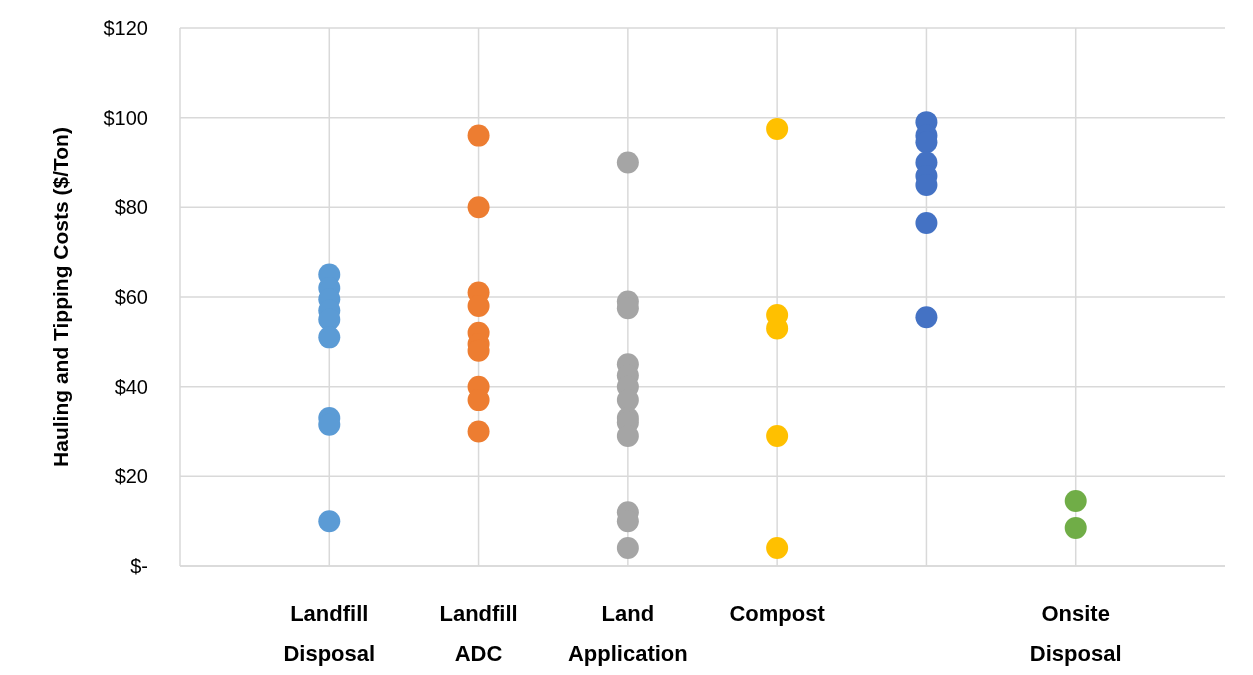 This screenshot has height=675, width=1253. Describe the element at coordinates (60, 297) in the screenshot. I see `y-axis-title: Hauling and Tipping Costs ($/Ton)` at that location.